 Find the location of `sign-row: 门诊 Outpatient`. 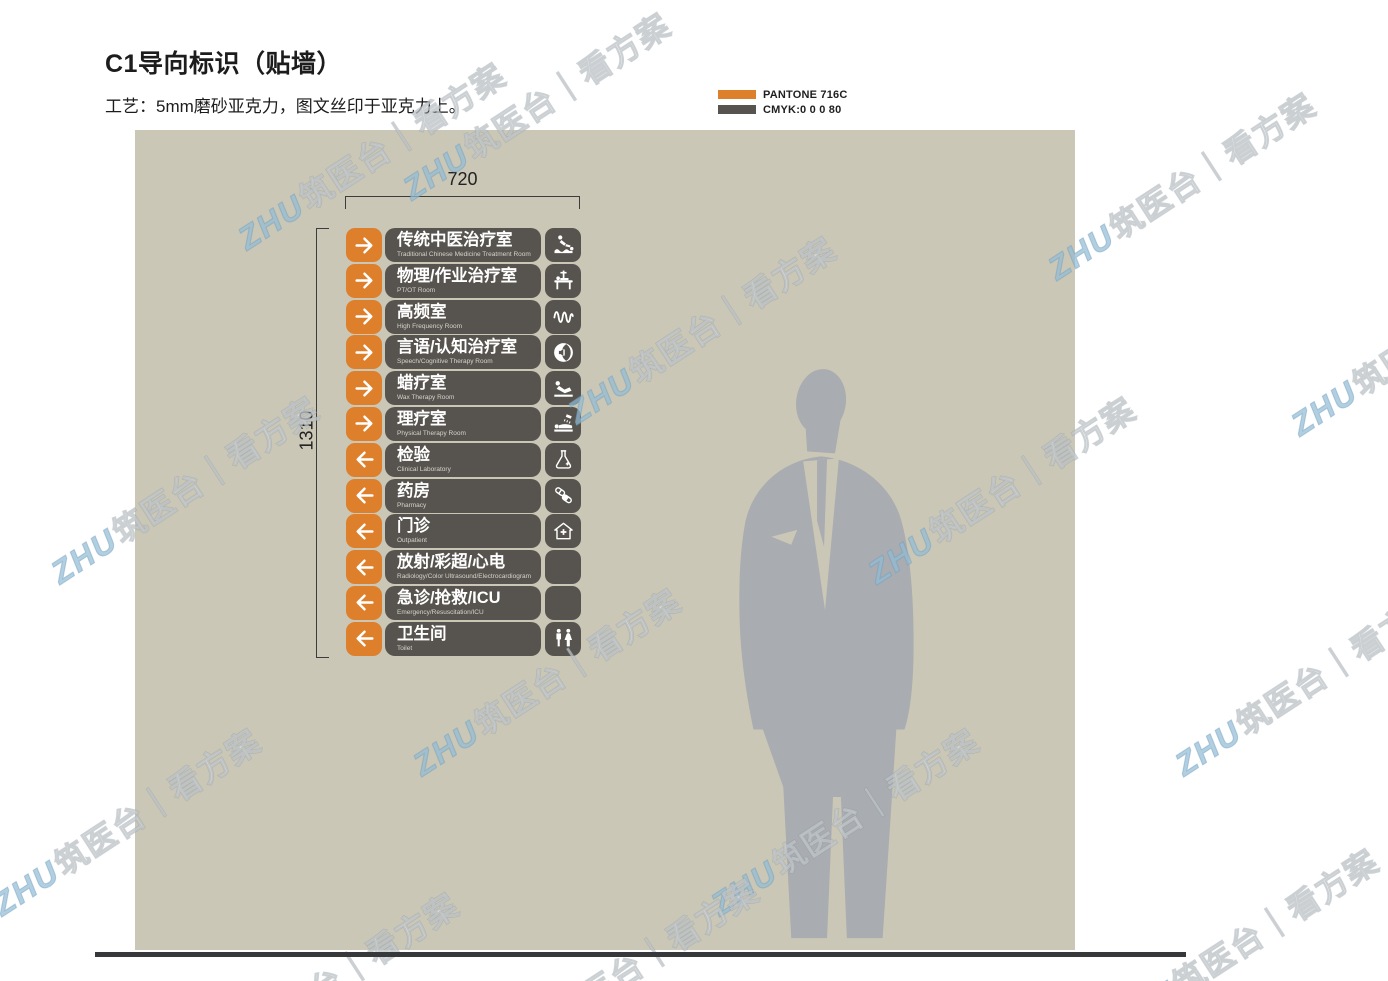

sign-row: 门诊 Outpatient is located at coordinates (463, 531).